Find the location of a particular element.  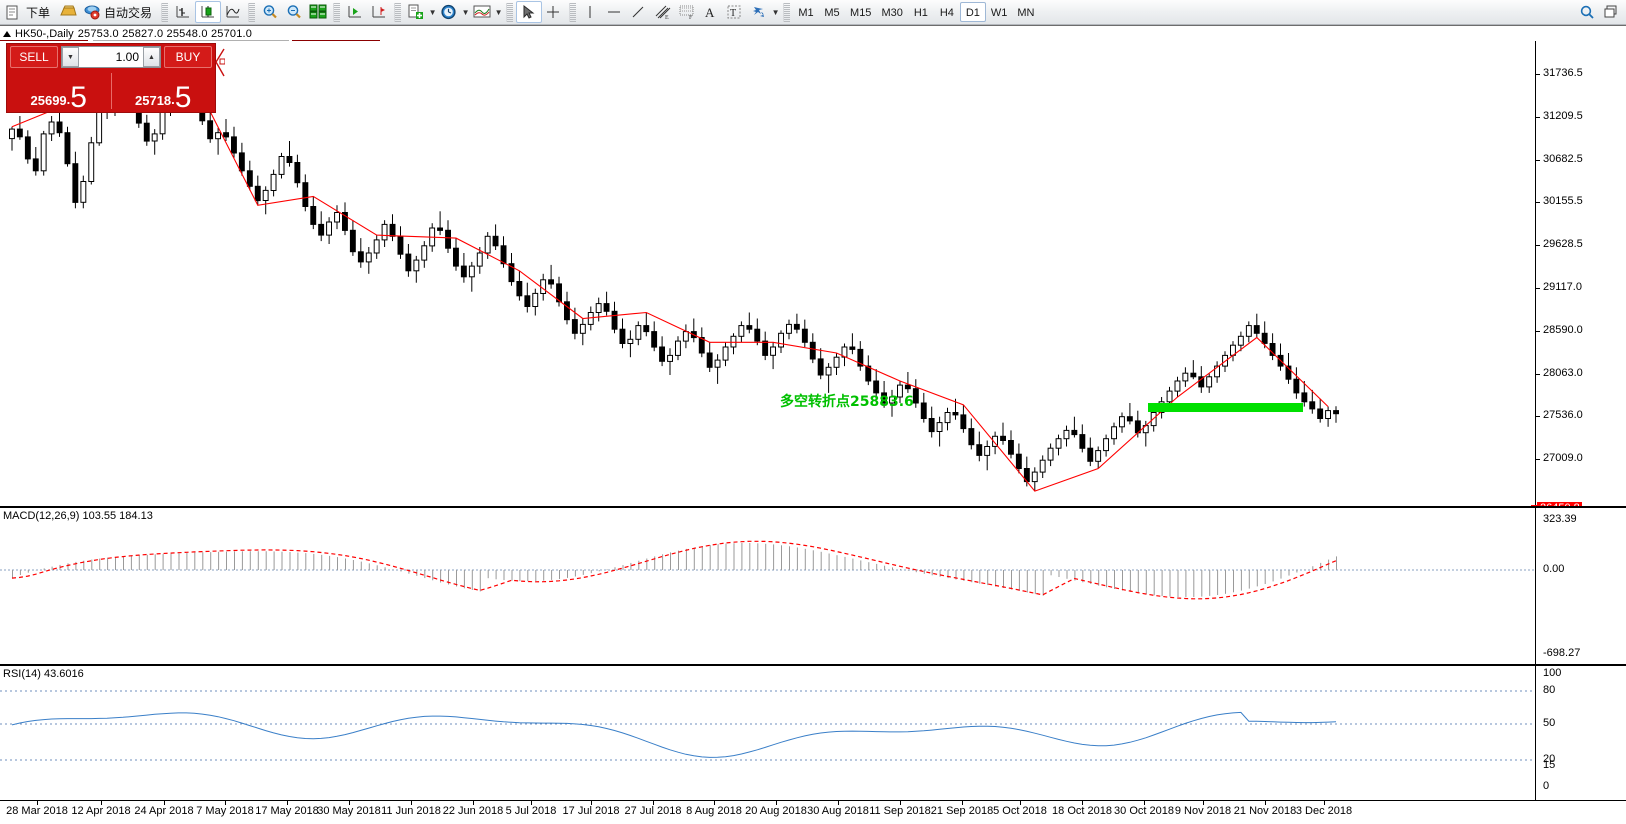

timeframe-h4: H4 is located at coordinates (946, 13).